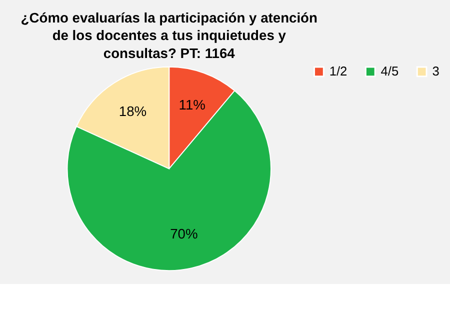 The height and width of the screenshot is (325, 450). What do you see at coordinates (192, 104) in the screenshot?
I see `data-label: 11%` at bounding box center [192, 104].